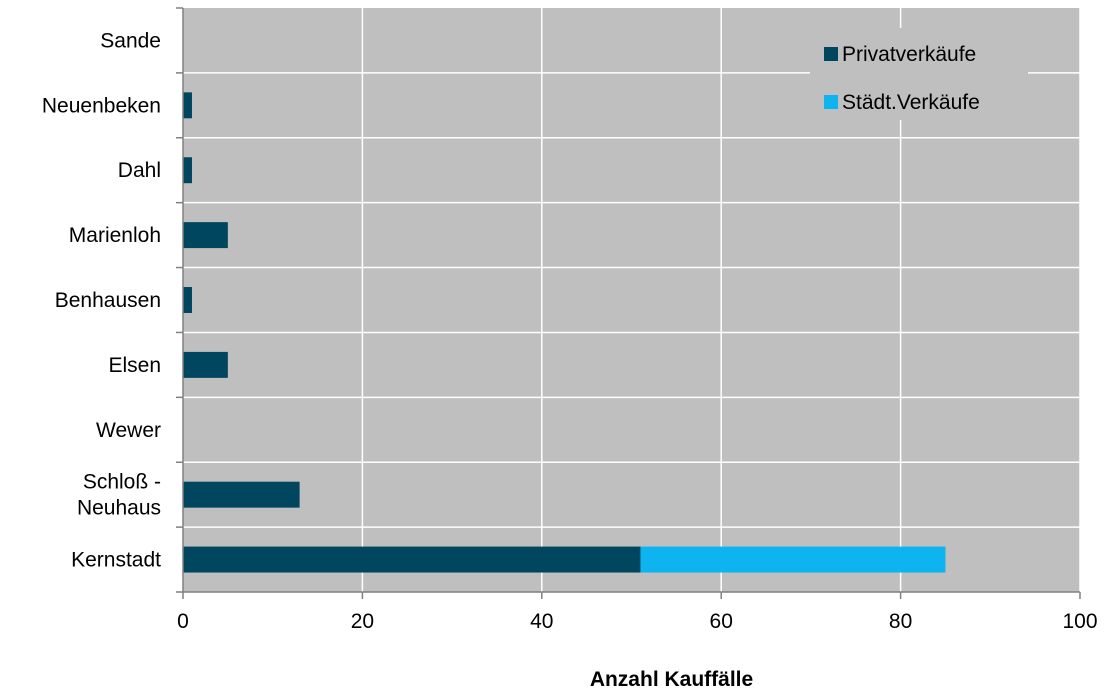 This screenshot has height=693, width=1113. What do you see at coordinates (900, 621) in the screenshot?
I see `x-tick-label: 80` at bounding box center [900, 621].